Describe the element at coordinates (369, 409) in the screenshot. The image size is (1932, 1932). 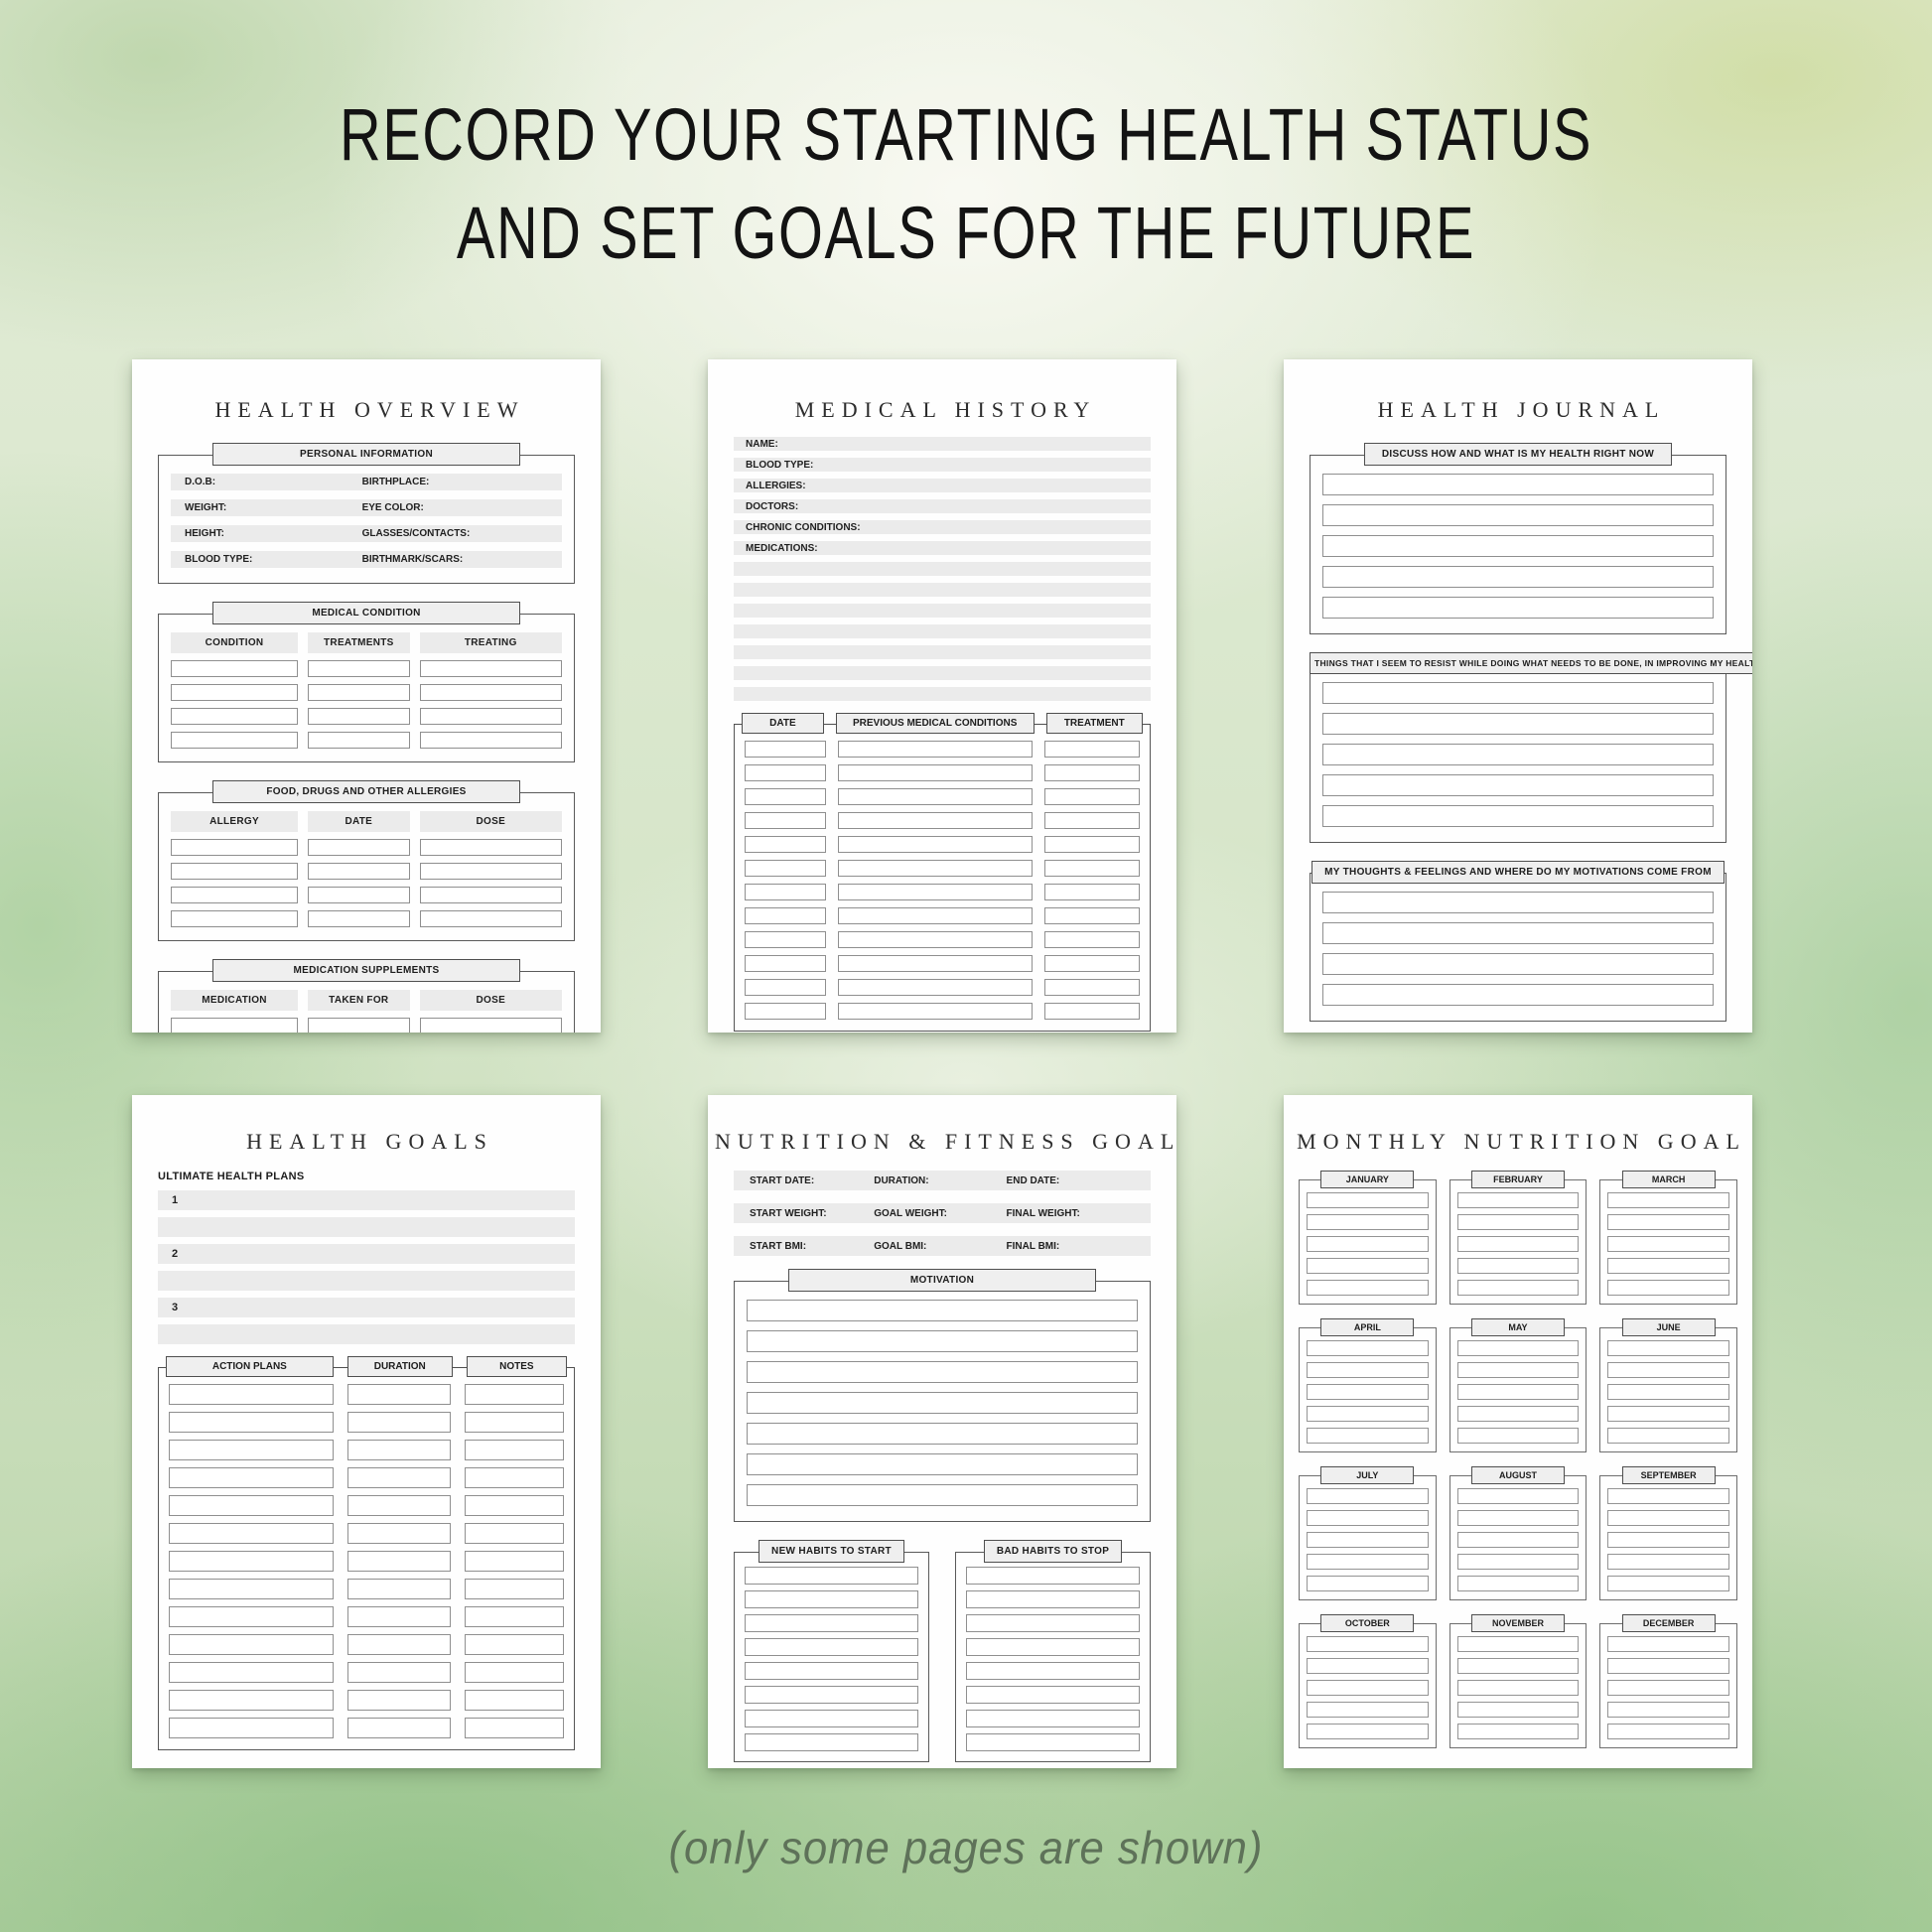
I see `page-title: HEALTH OVERVIEW` at that location.